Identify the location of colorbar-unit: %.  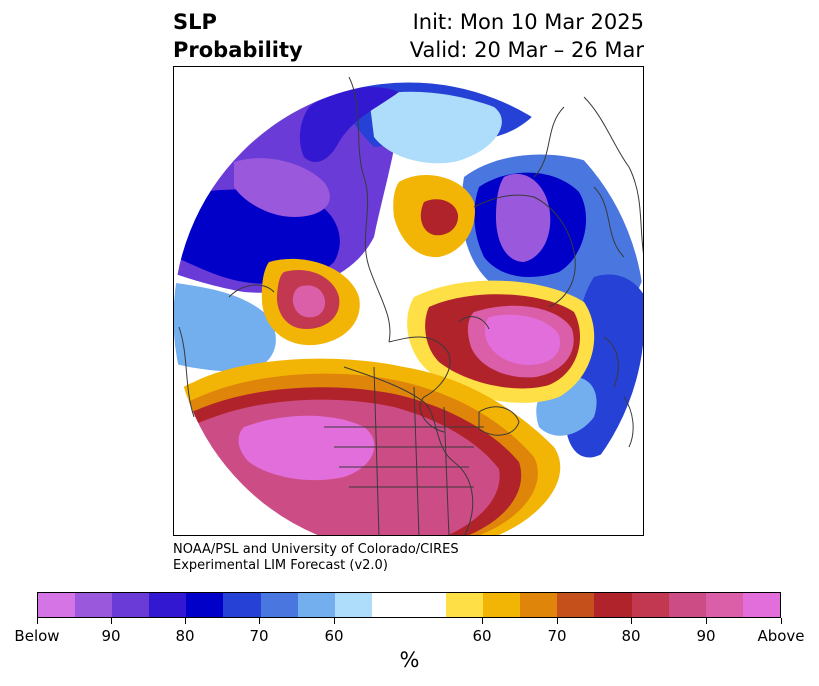
(409, 660).